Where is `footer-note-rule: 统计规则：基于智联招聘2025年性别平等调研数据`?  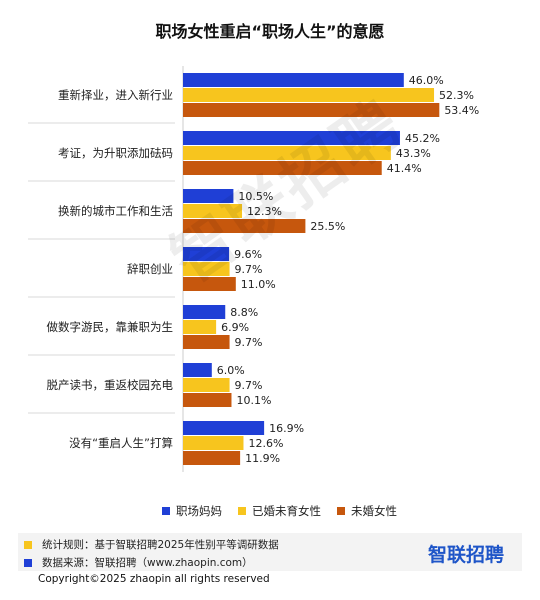 footer-note-rule: 统计规则：基于智联招聘2025年性别平等调研数据 is located at coordinates (151, 544).